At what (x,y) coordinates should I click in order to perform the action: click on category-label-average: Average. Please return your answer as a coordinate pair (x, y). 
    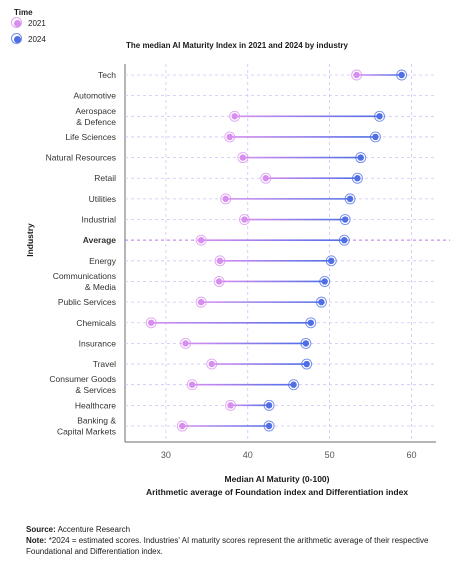
    Looking at the image, I should click on (100, 240).